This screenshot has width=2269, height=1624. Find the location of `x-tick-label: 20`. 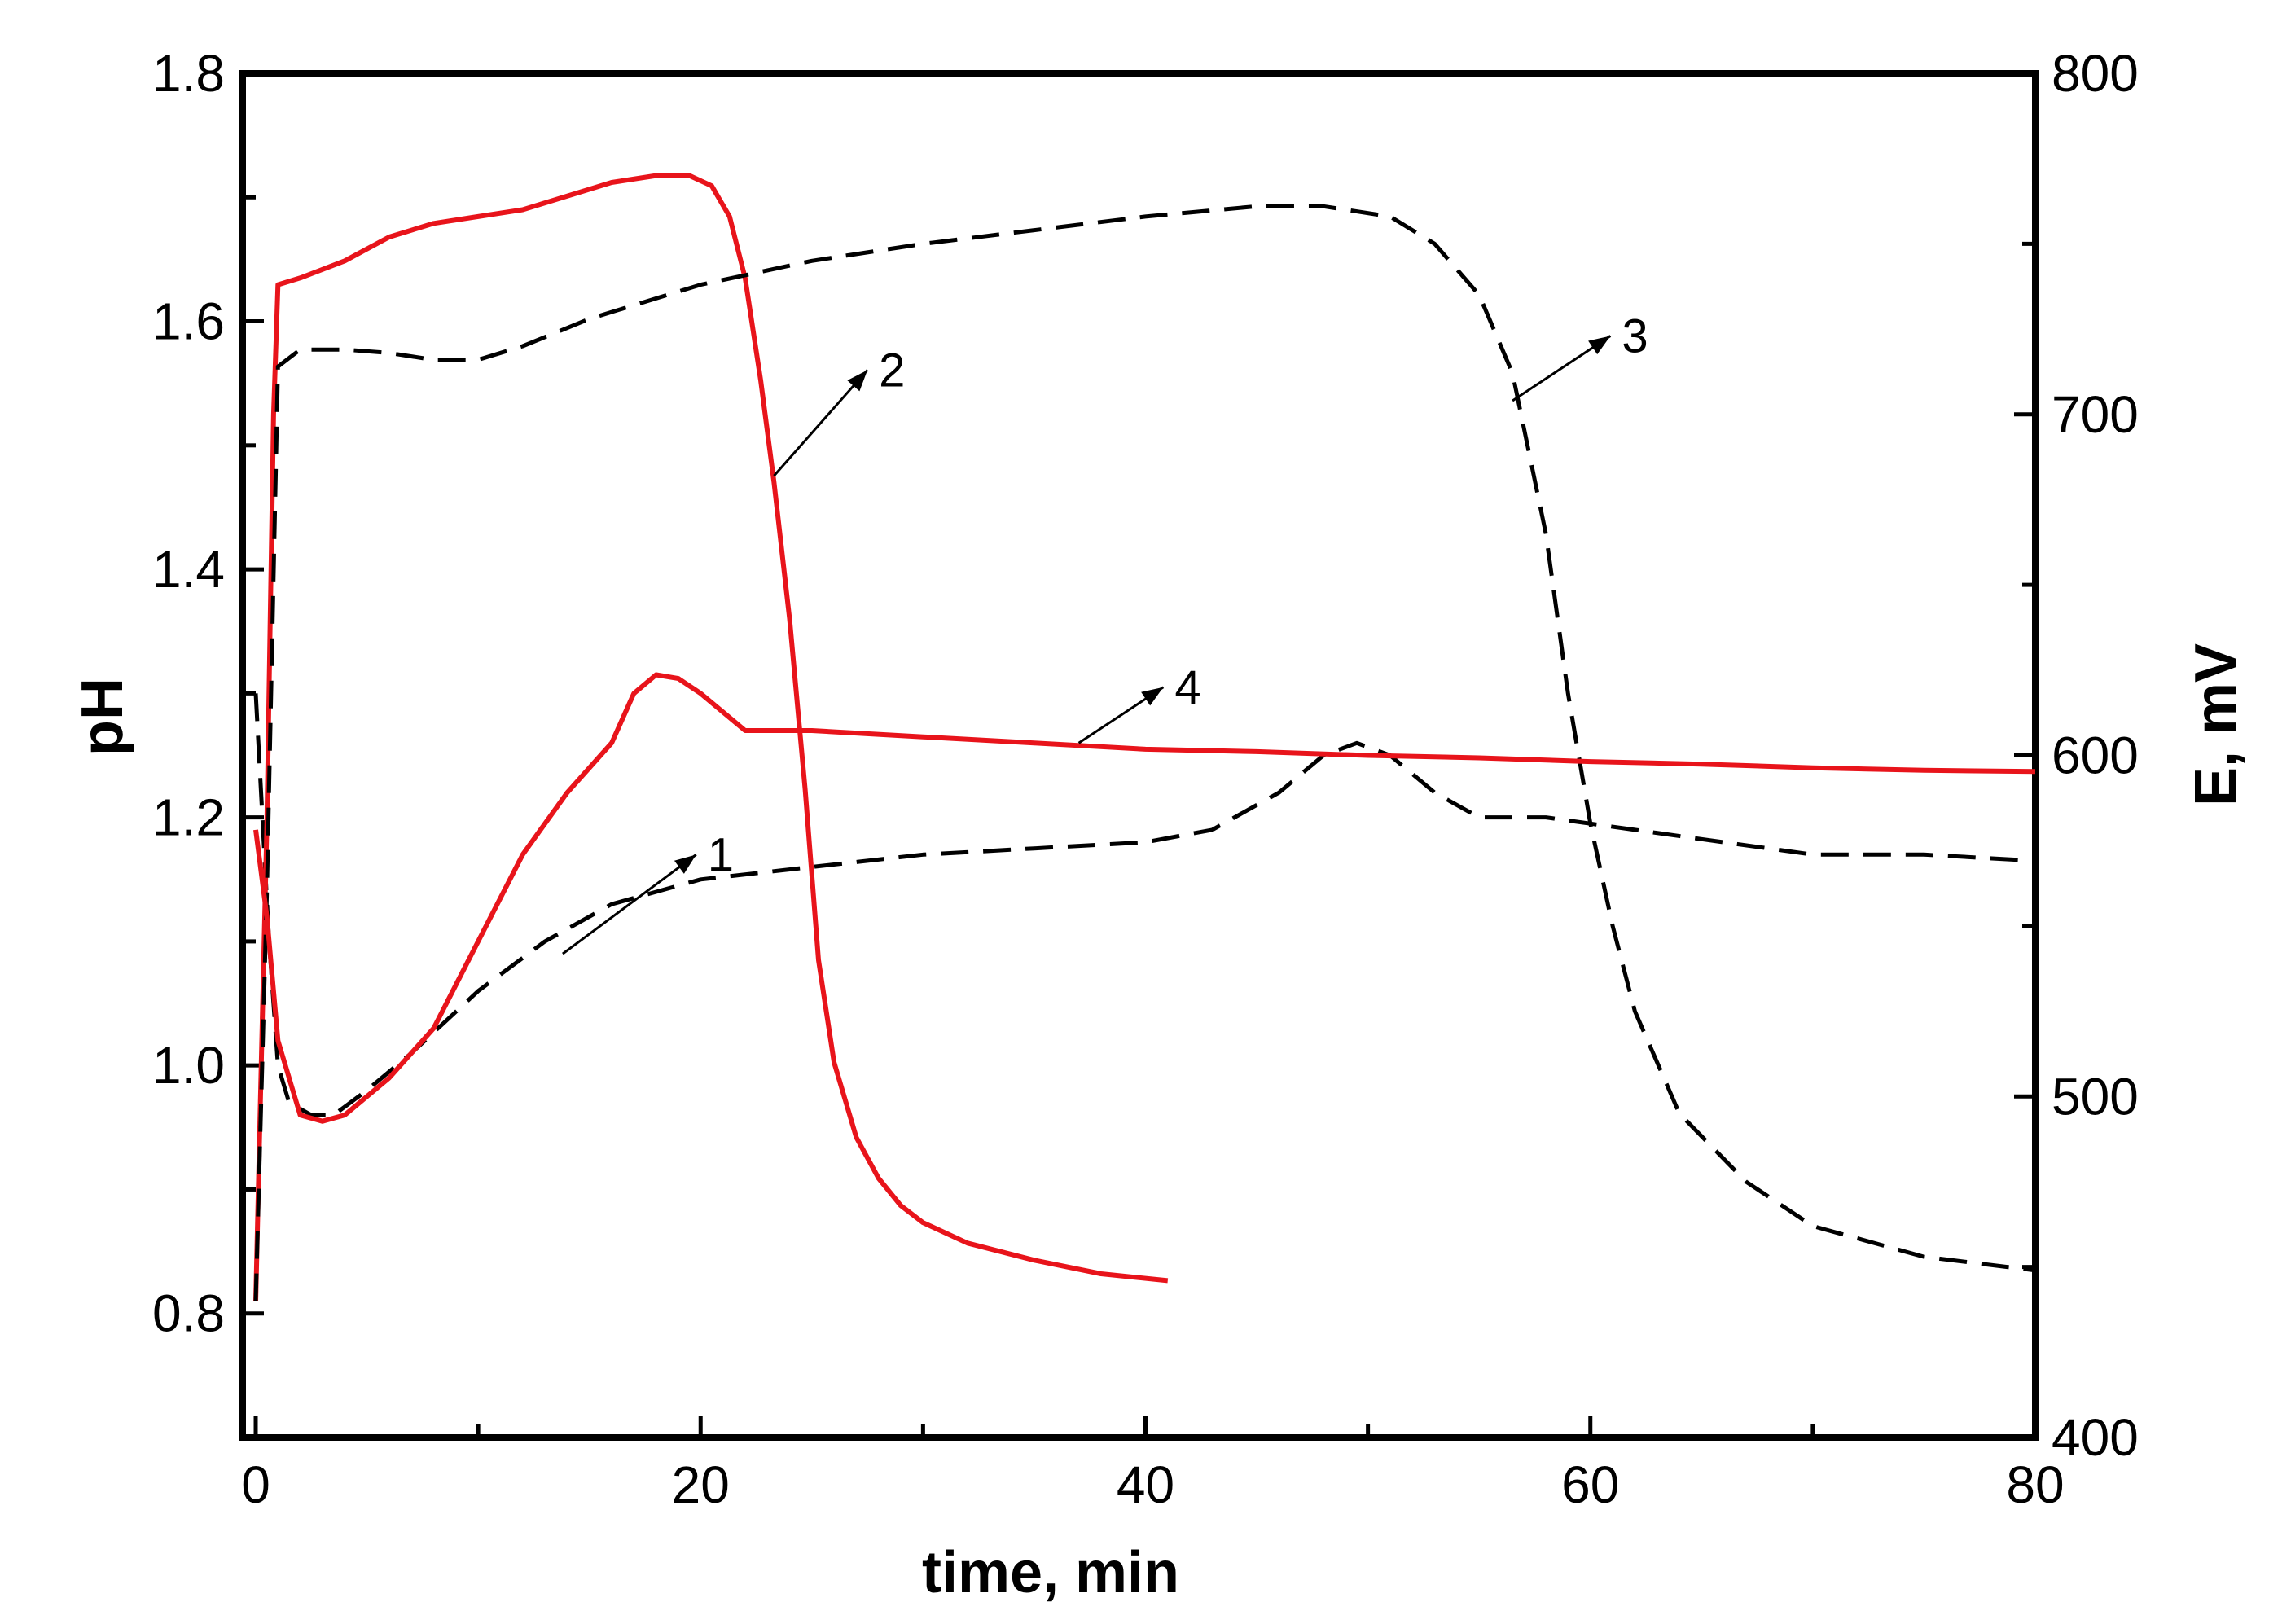

x-tick-label: 20 is located at coordinates (701, 1484).